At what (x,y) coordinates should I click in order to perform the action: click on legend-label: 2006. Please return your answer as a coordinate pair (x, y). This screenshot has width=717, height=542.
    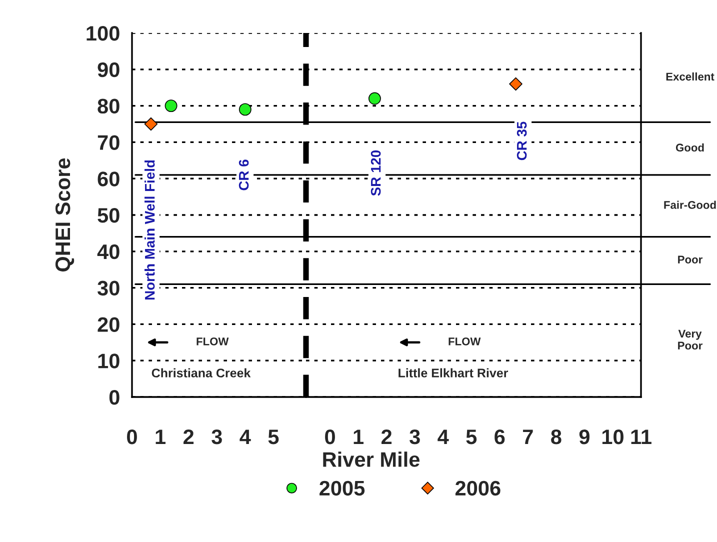
    Looking at the image, I should click on (477, 488).